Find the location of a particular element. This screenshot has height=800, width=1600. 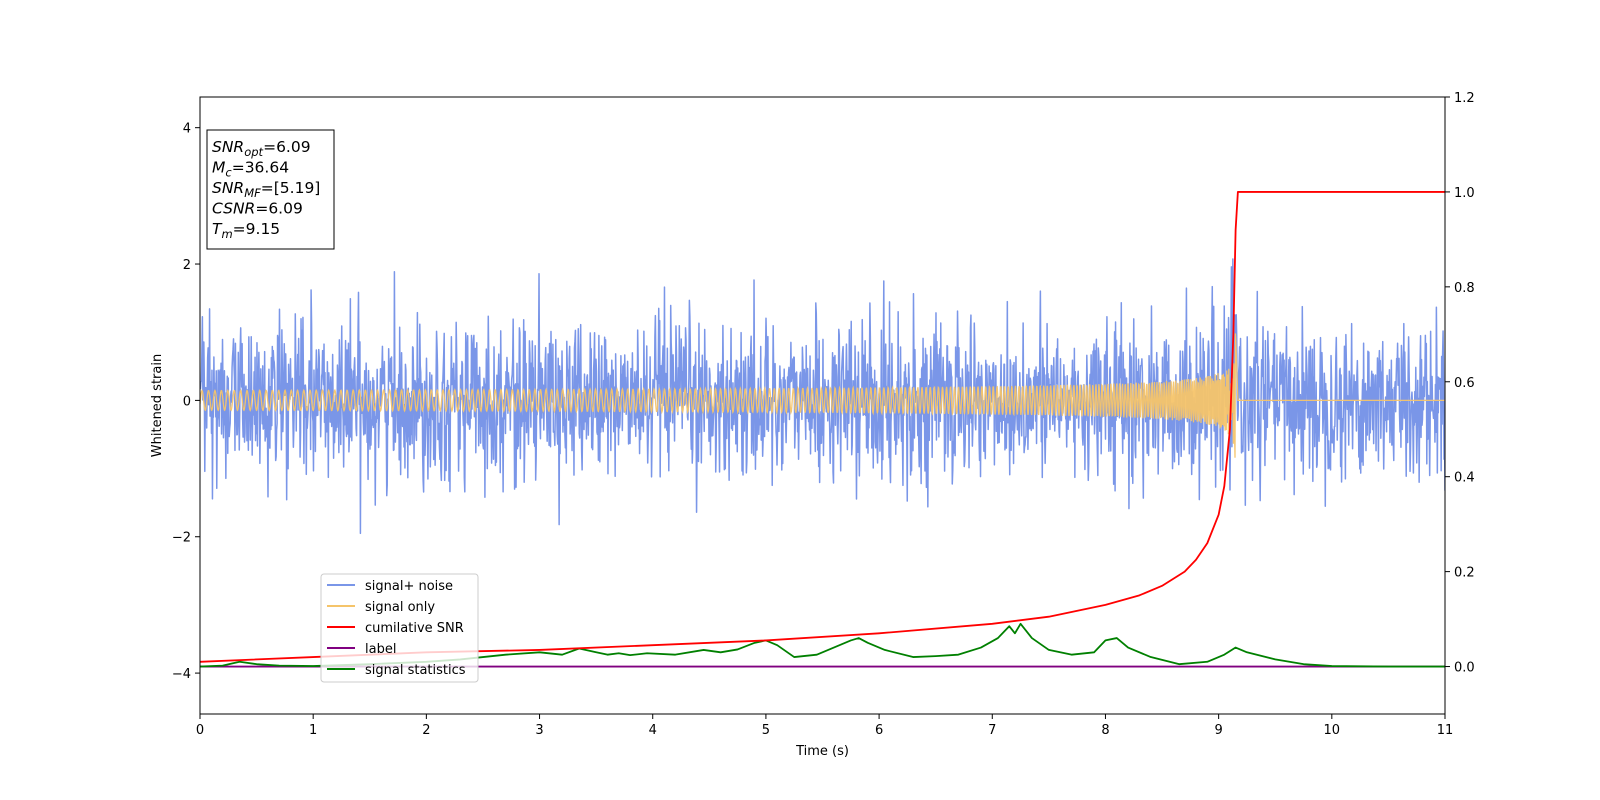

info-line-subscript: opt is located at coordinates (253, 152).